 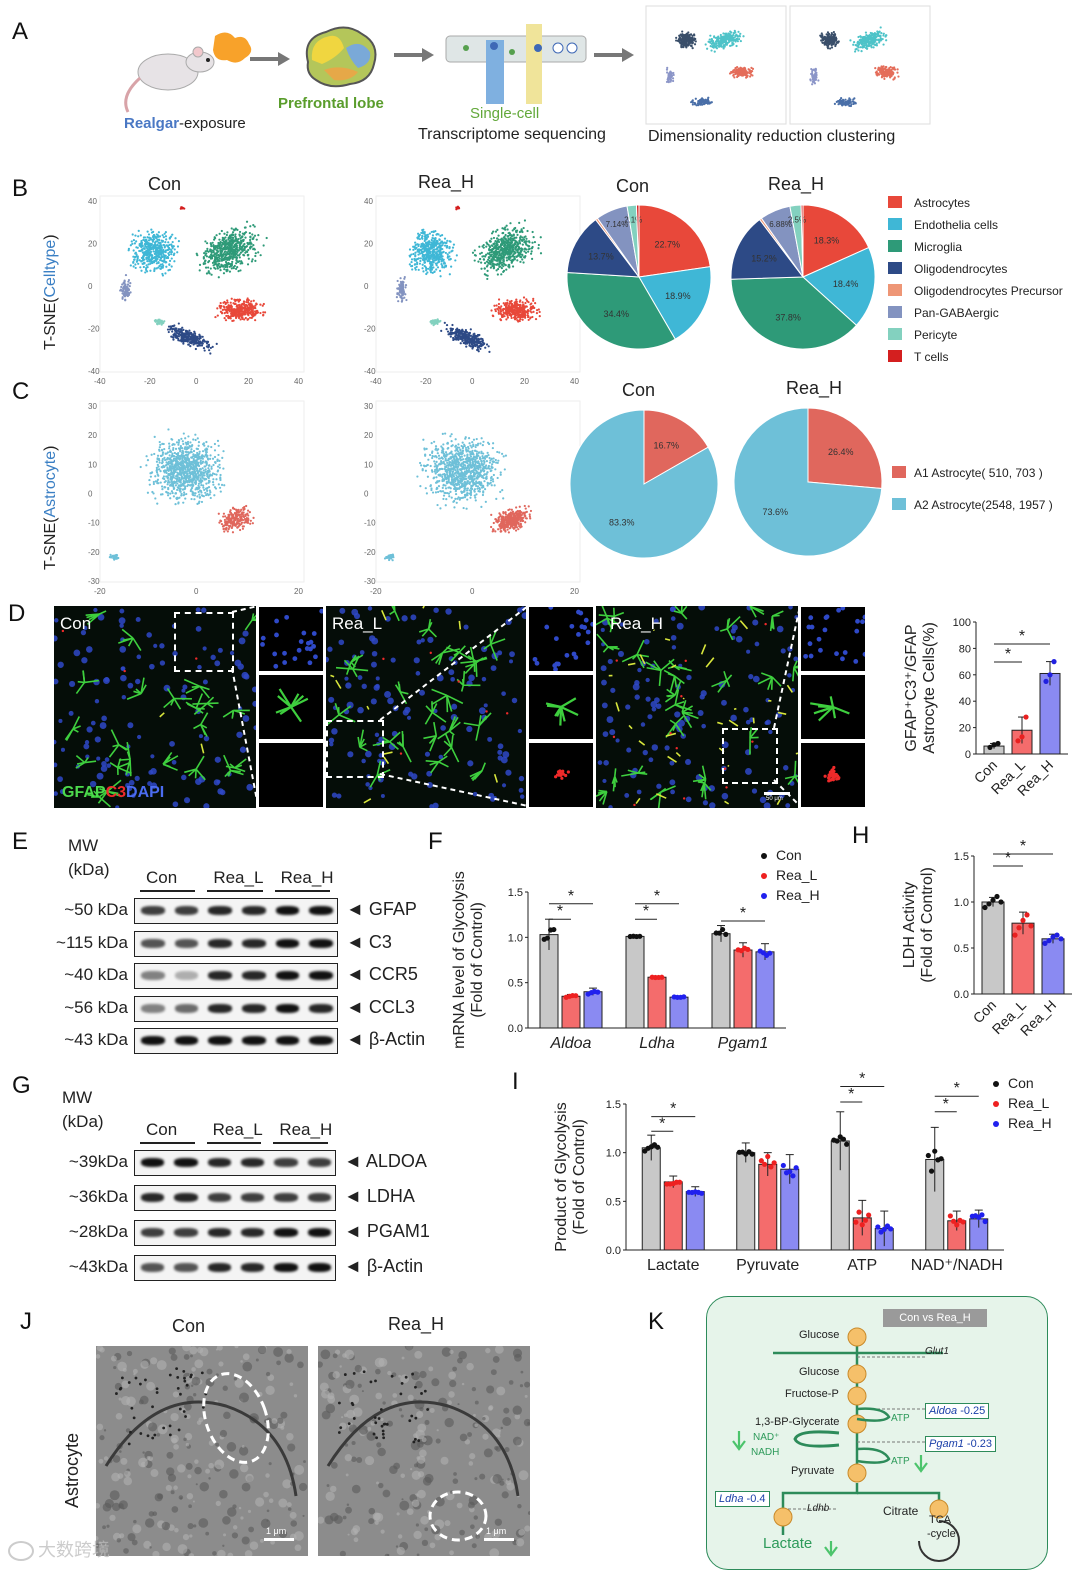 I want to click on y-tick-label: 1.5, so click(x=613, y=1105).